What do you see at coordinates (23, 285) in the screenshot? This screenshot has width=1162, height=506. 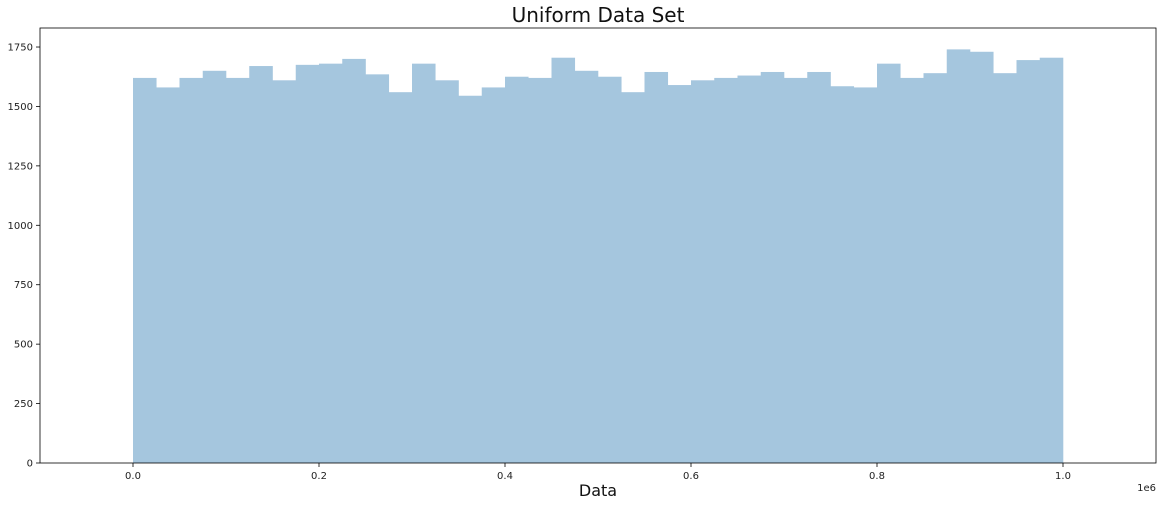 I see `y-tick-label: 750` at bounding box center [23, 285].